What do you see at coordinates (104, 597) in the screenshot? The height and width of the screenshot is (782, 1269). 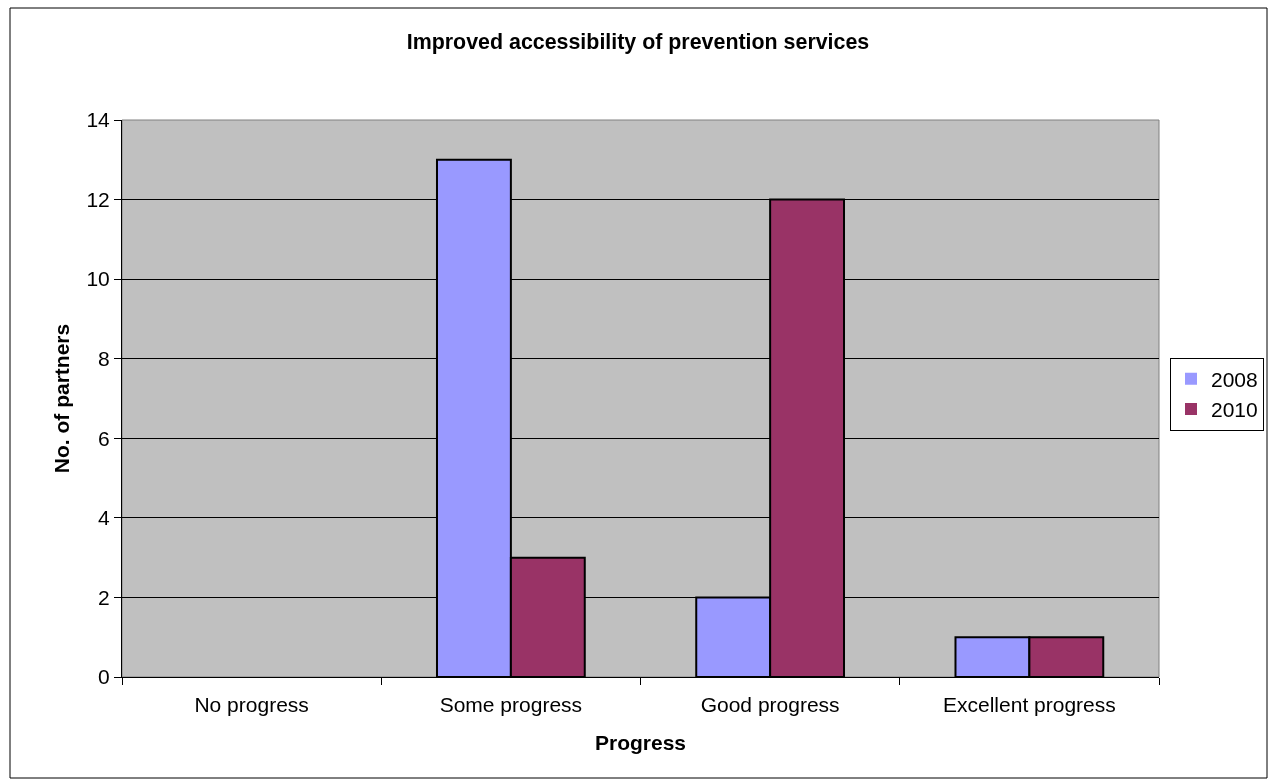 I see `y-tick-label: 2` at bounding box center [104, 597].